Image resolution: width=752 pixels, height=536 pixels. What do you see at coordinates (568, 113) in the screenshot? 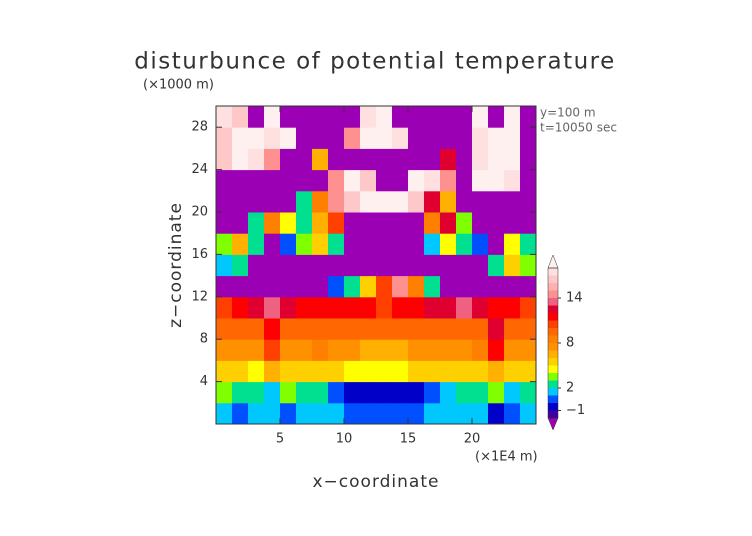
I see `annotation: y=100 m` at bounding box center [568, 113].